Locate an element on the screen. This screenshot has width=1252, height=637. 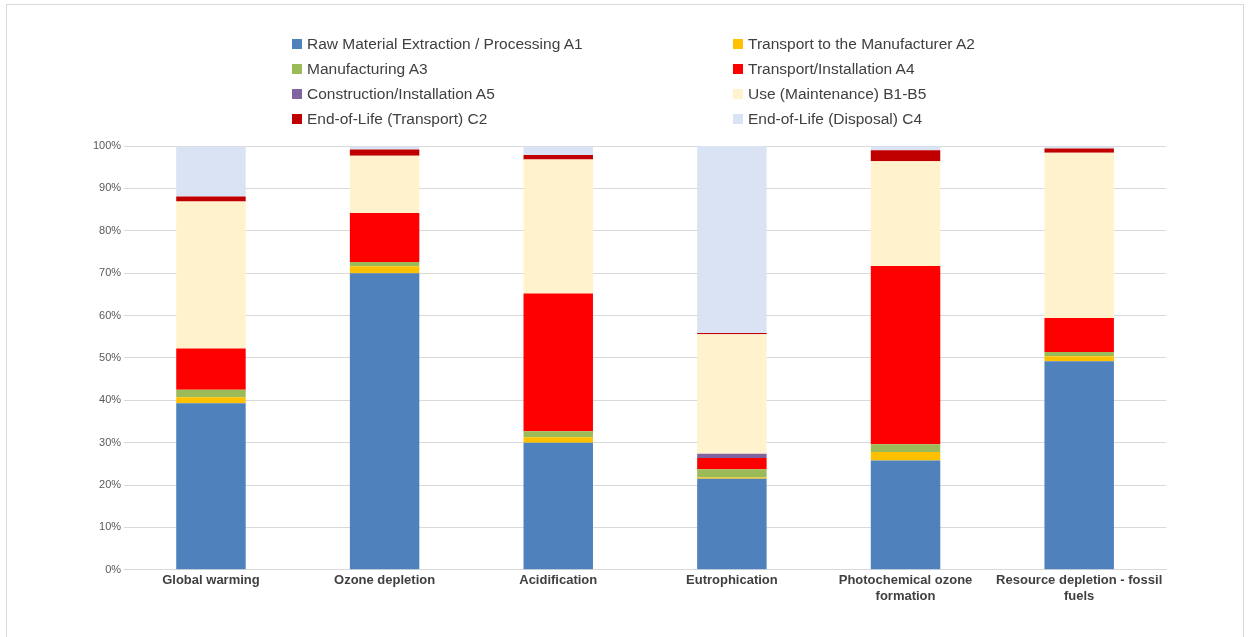
legend-label: End-of-Life (Disposal) C4 is located at coordinates (835, 119).